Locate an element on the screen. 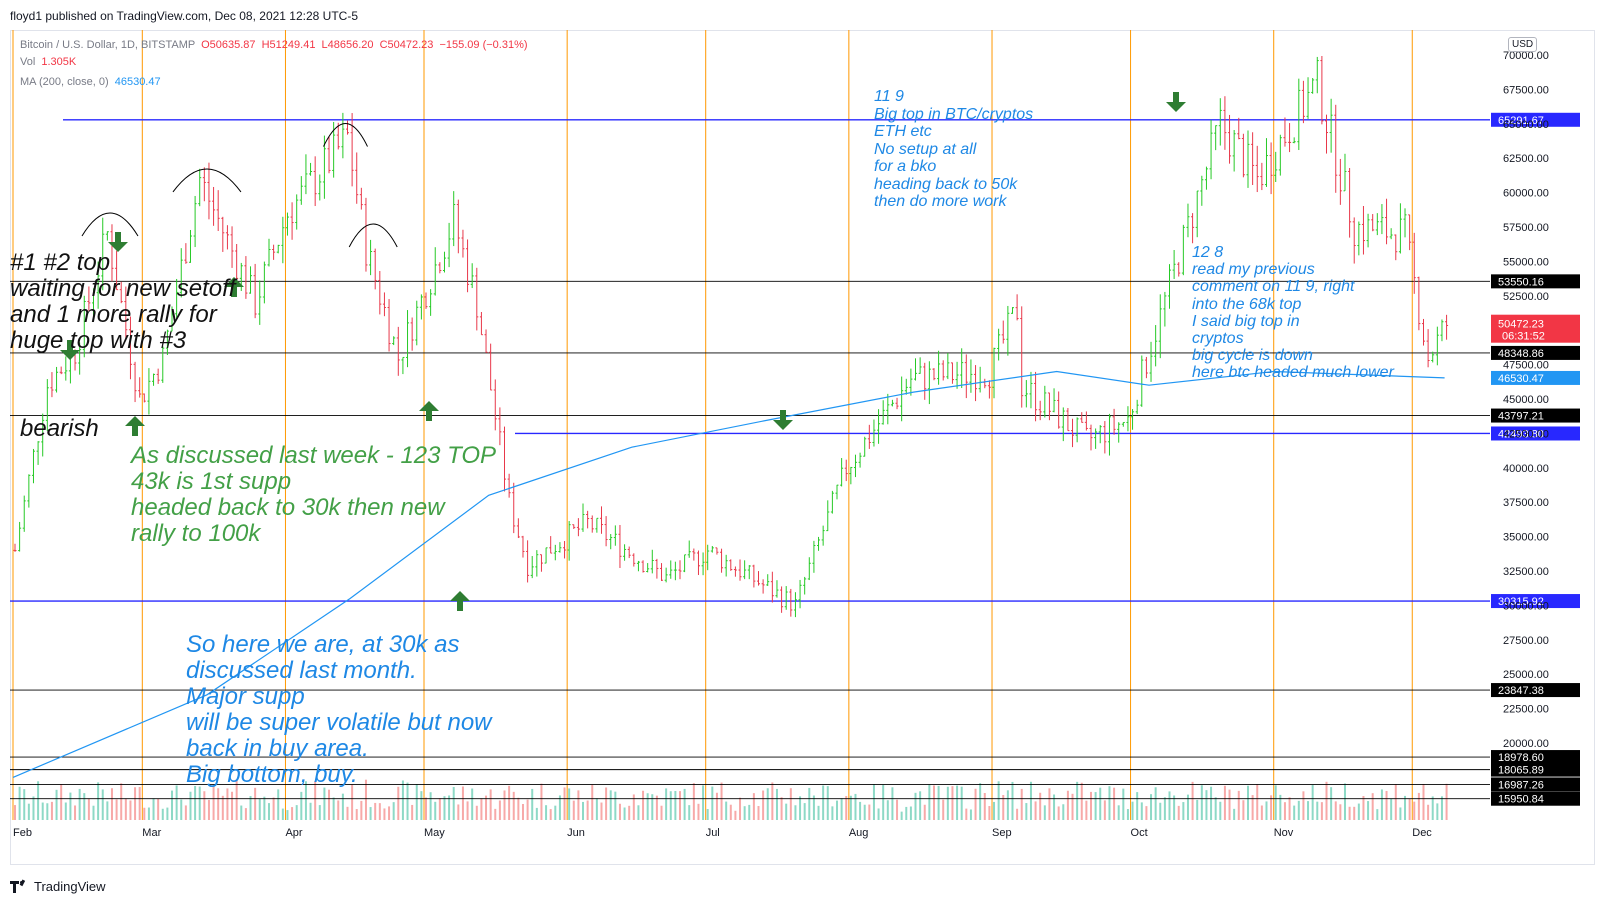 This screenshot has height=905, width=1603. legend-volume: Vol 1.305K is located at coordinates (48, 62).